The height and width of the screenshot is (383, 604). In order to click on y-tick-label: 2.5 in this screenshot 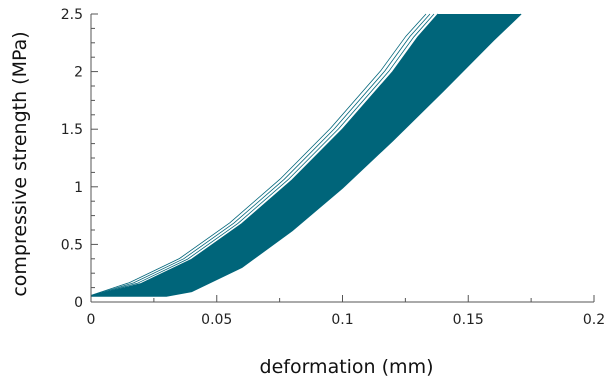, I will do `click(72, 15)`.